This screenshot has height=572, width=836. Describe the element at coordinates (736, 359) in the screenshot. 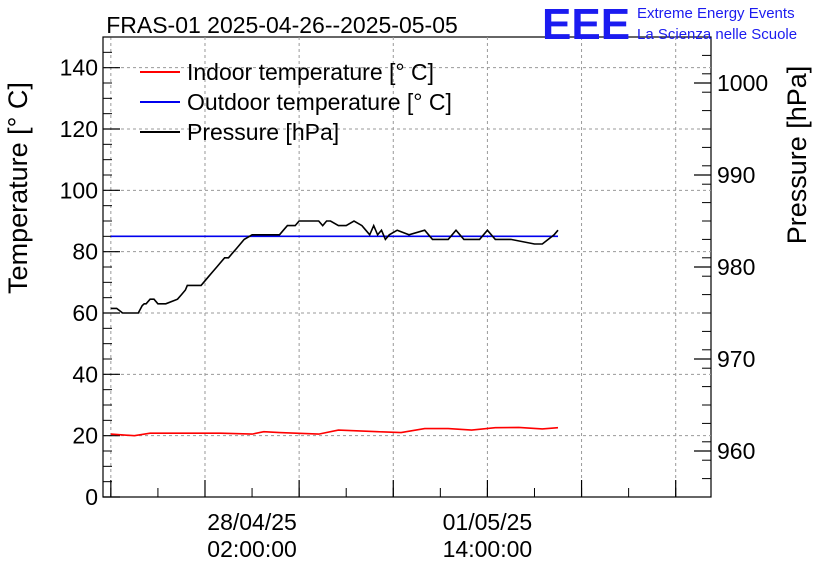

I see `y2-tick-label: 970` at that location.